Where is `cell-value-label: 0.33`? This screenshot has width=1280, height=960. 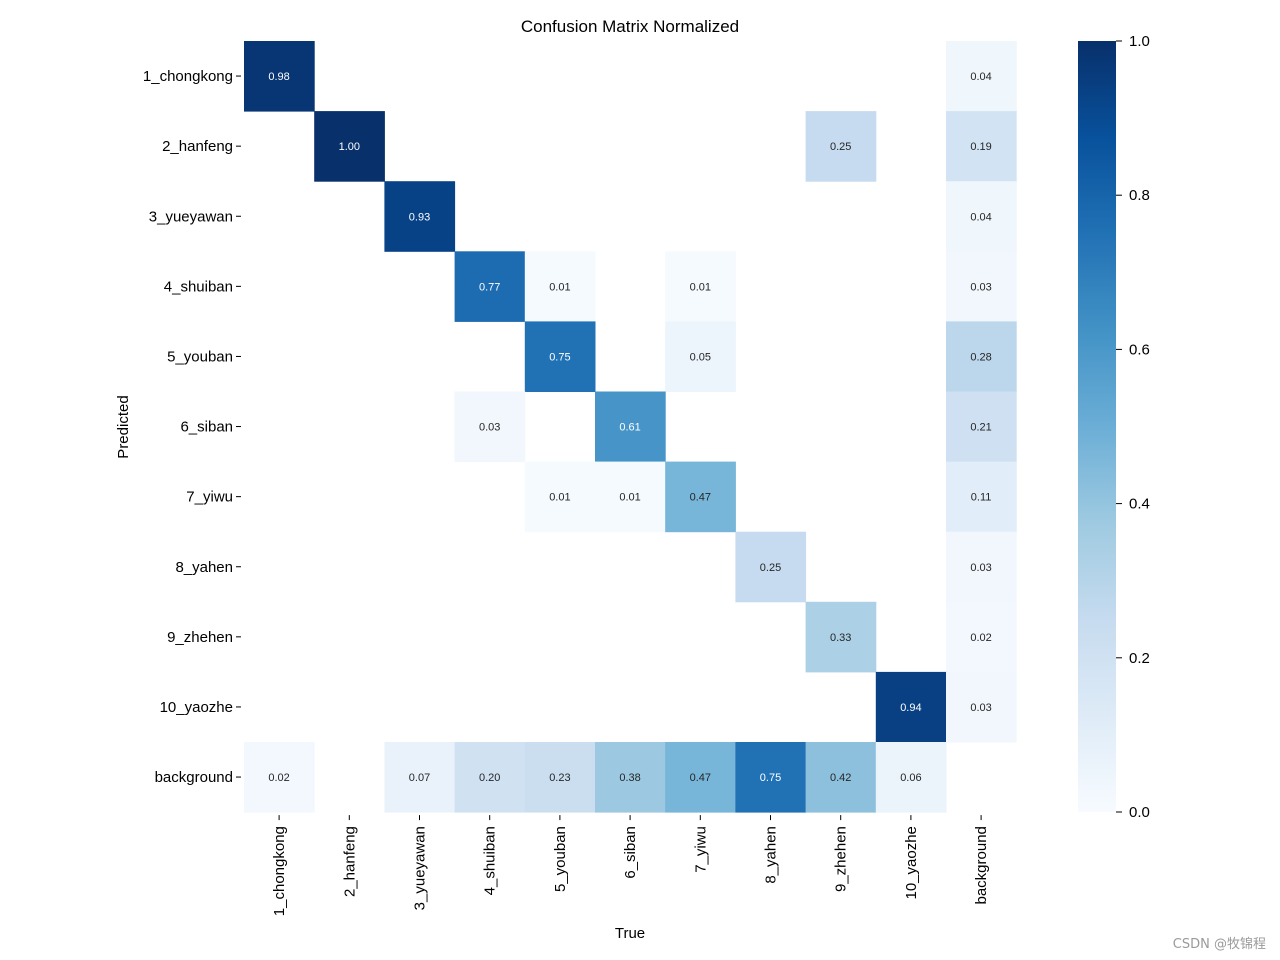 cell-value-label: 0.33 is located at coordinates (840, 638).